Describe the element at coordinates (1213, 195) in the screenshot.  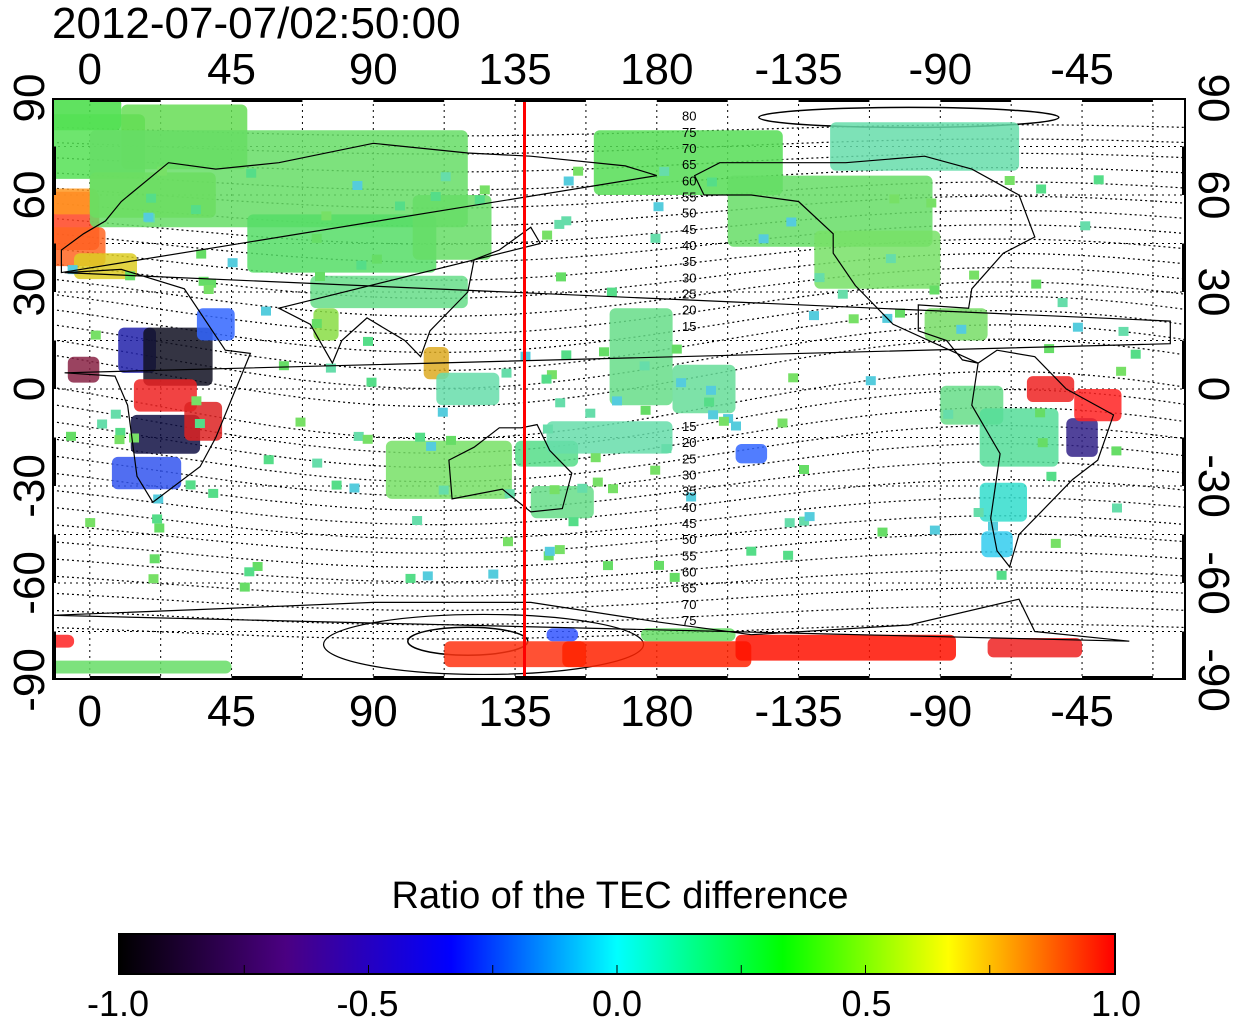
I see `latitude-tick-label: 60` at that location.